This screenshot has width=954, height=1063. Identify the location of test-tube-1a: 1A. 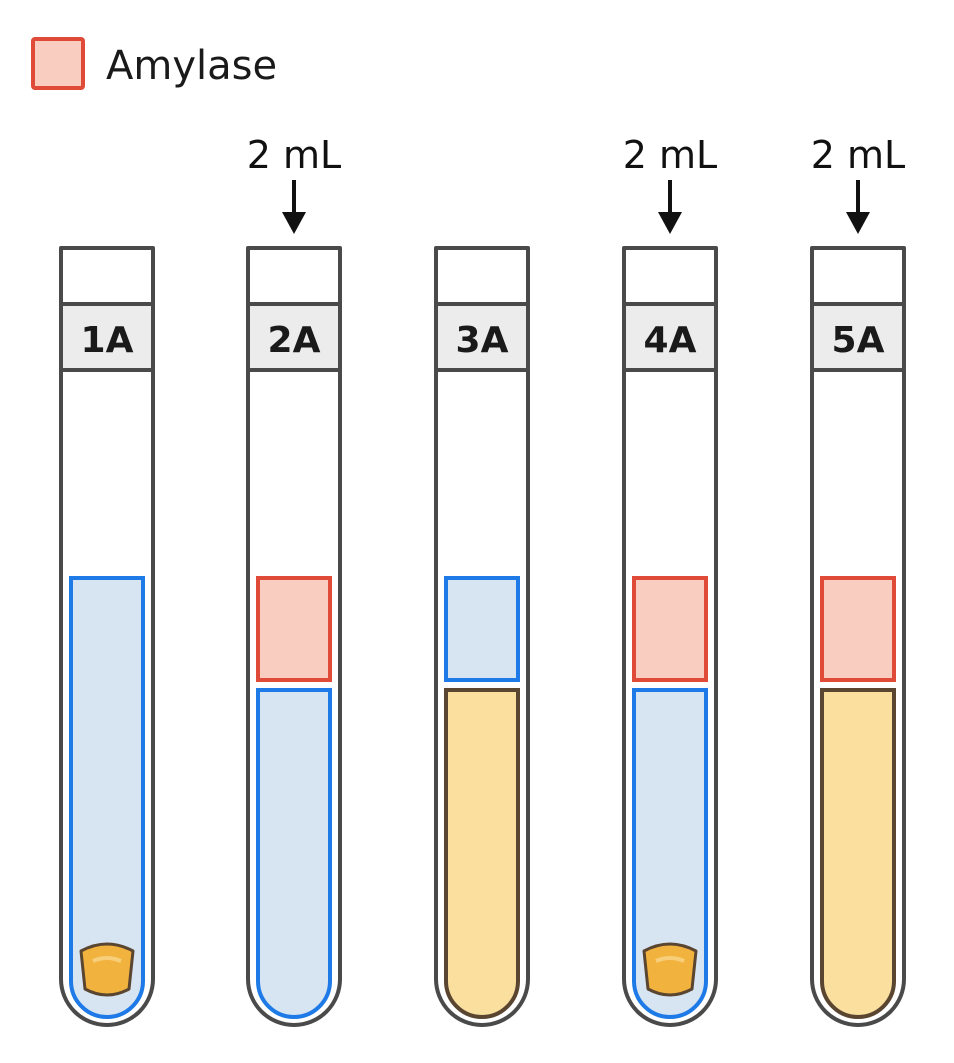
(107, 636).